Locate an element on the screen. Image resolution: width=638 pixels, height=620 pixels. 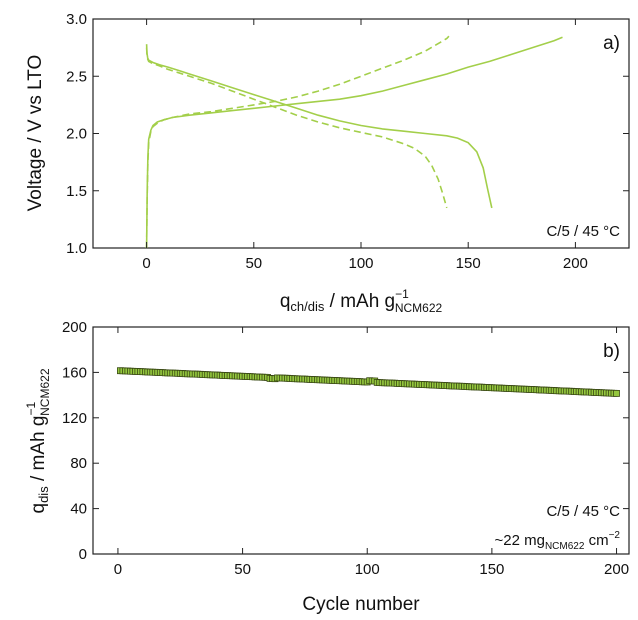
panel-b-ylabel-sub: dis is located at coordinates (43, 494).